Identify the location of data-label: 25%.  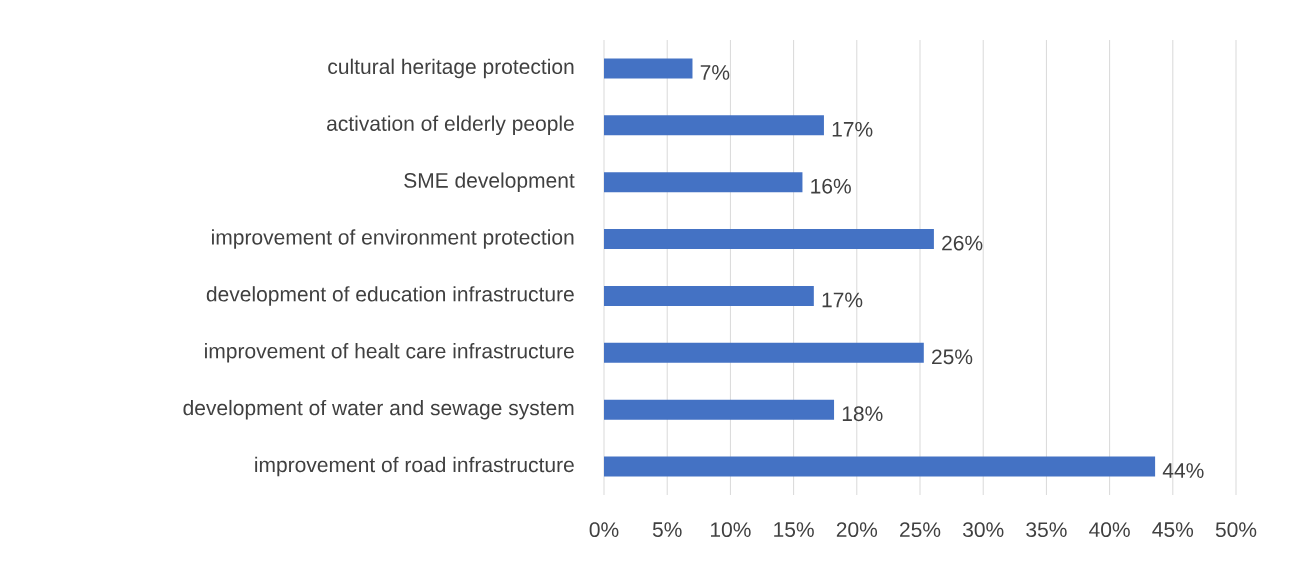
(952, 357).